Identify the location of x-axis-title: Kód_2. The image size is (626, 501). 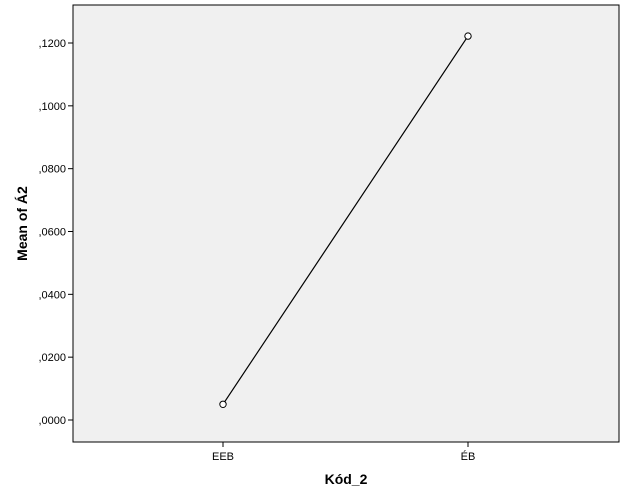
(346, 479).